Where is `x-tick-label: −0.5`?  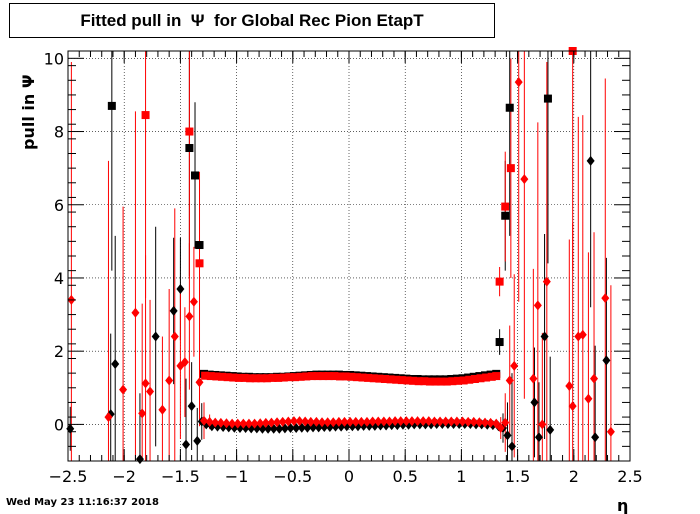
x-tick-label: −0.5 is located at coordinates (292, 476).